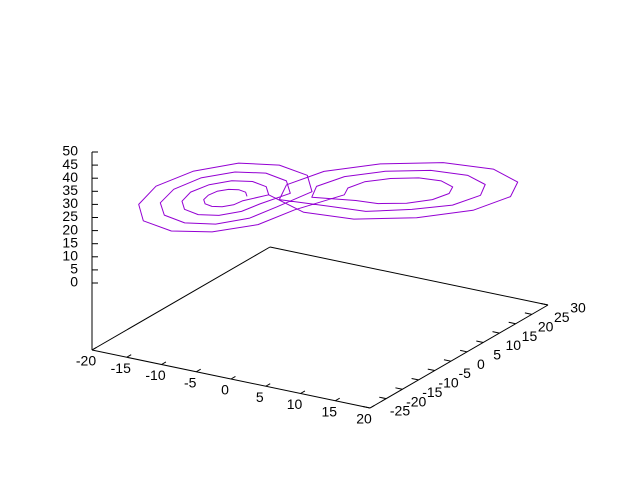 This screenshot has width=640, height=480. I want to click on z-tick-label: 10, so click(70, 256).